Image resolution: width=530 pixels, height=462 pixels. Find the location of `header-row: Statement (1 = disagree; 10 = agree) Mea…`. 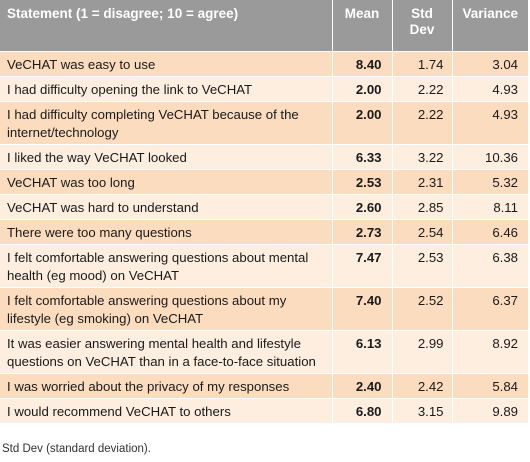

header-row: Statement (1 = disagree; 10 = agree) Mea… is located at coordinates (264, 26).